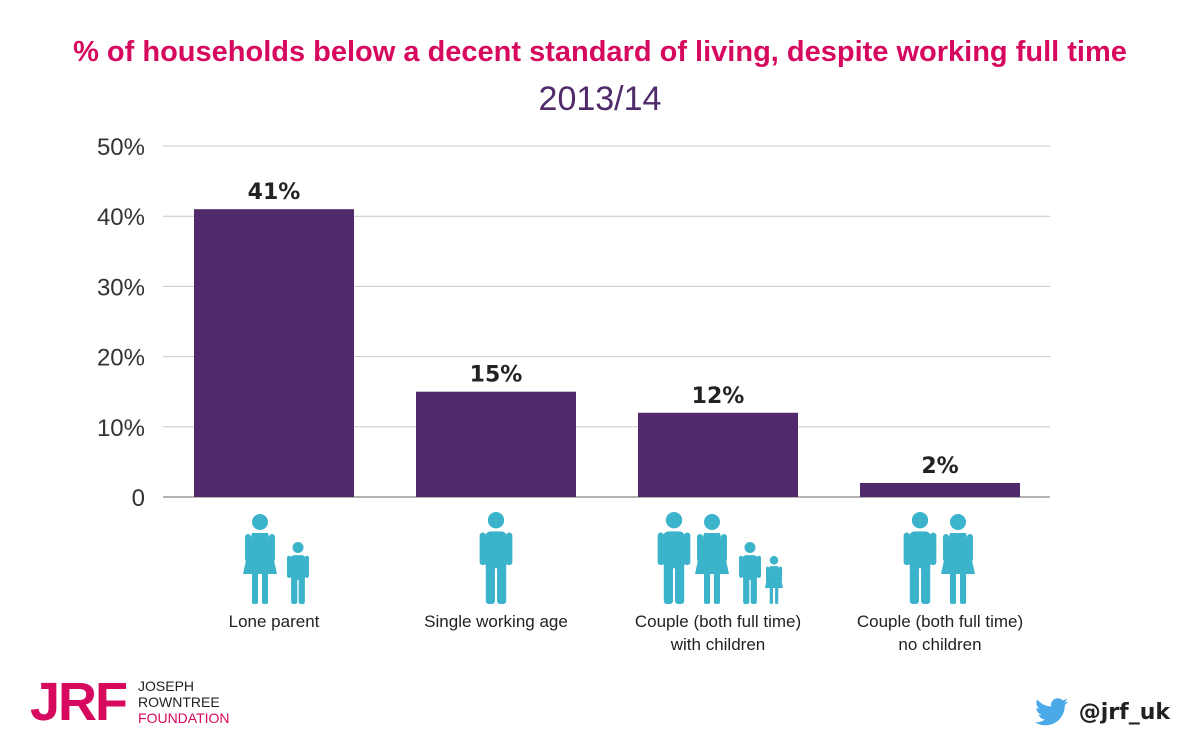 The height and width of the screenshot is (750, 1200). Describe the element at coordinates (274, 621) in the screenshot. I see `category-label: Lone parent` at that location.